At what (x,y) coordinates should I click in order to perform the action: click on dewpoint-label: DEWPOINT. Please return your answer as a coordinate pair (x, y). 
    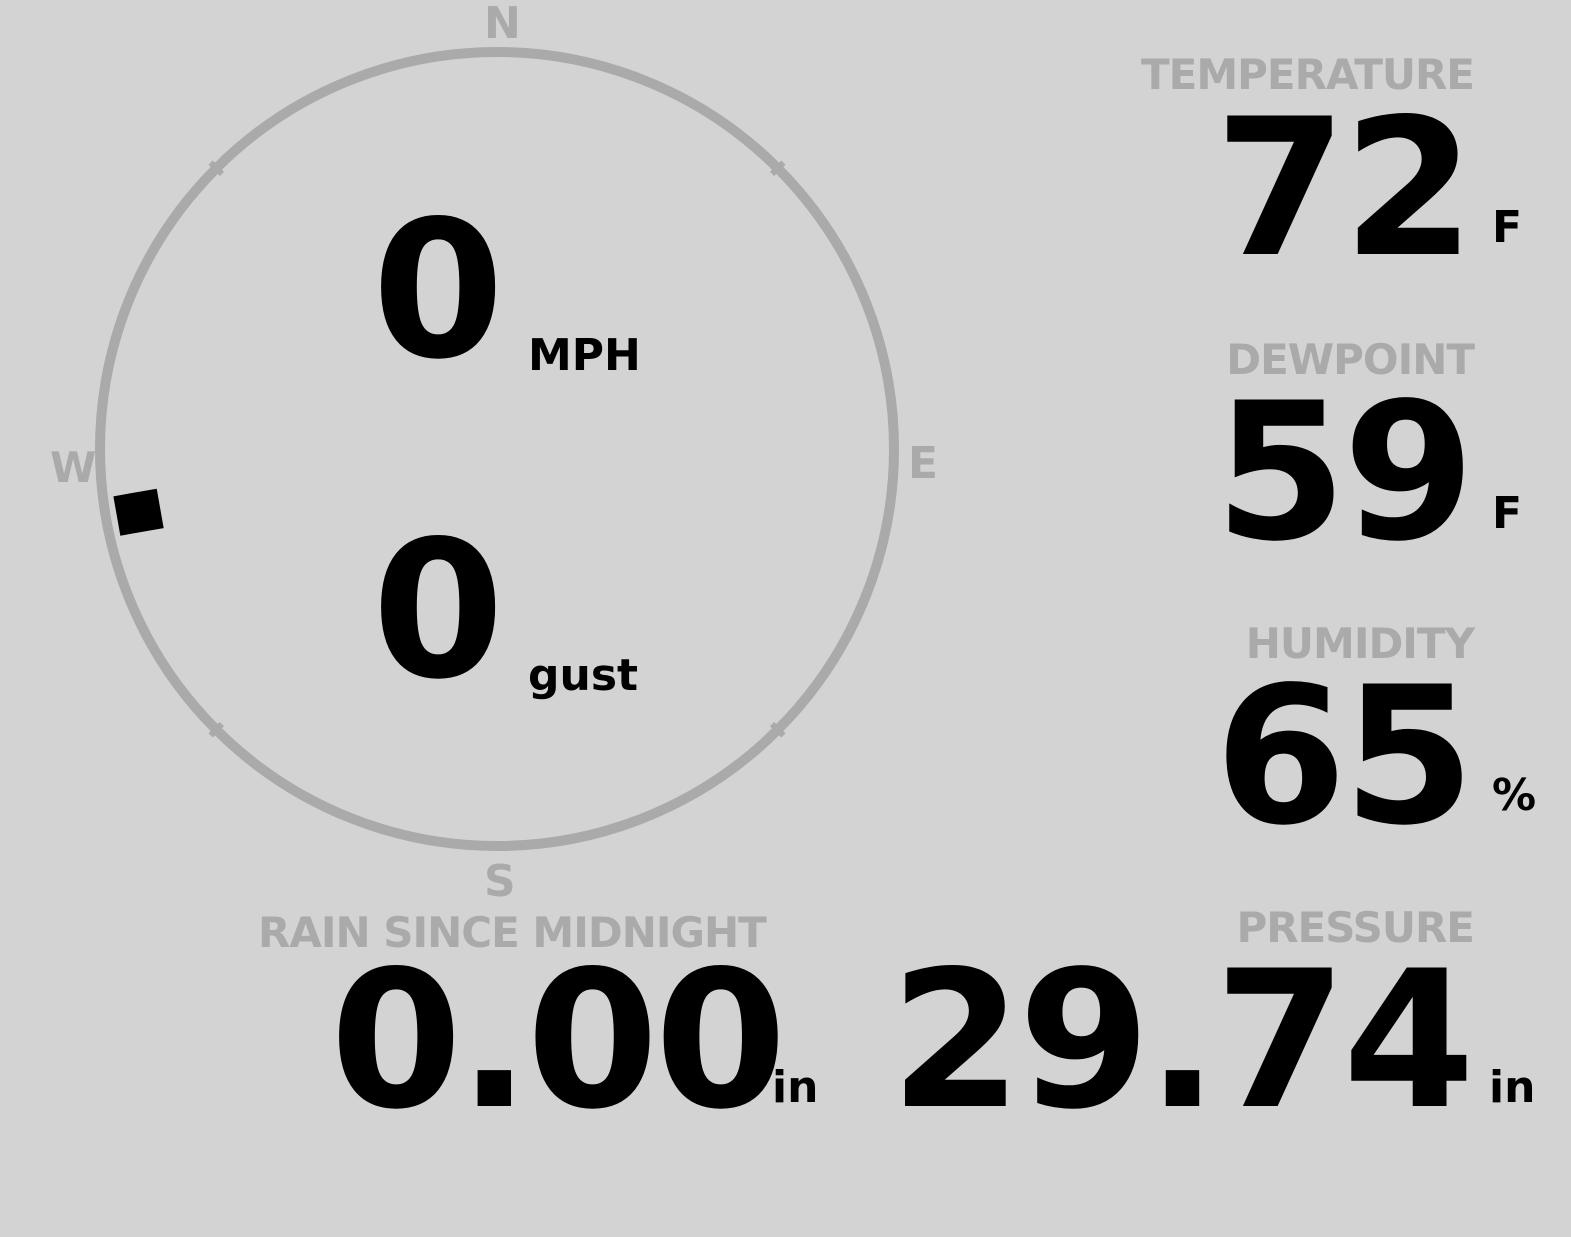
    Looking at the image, I should click on (1350, 359).